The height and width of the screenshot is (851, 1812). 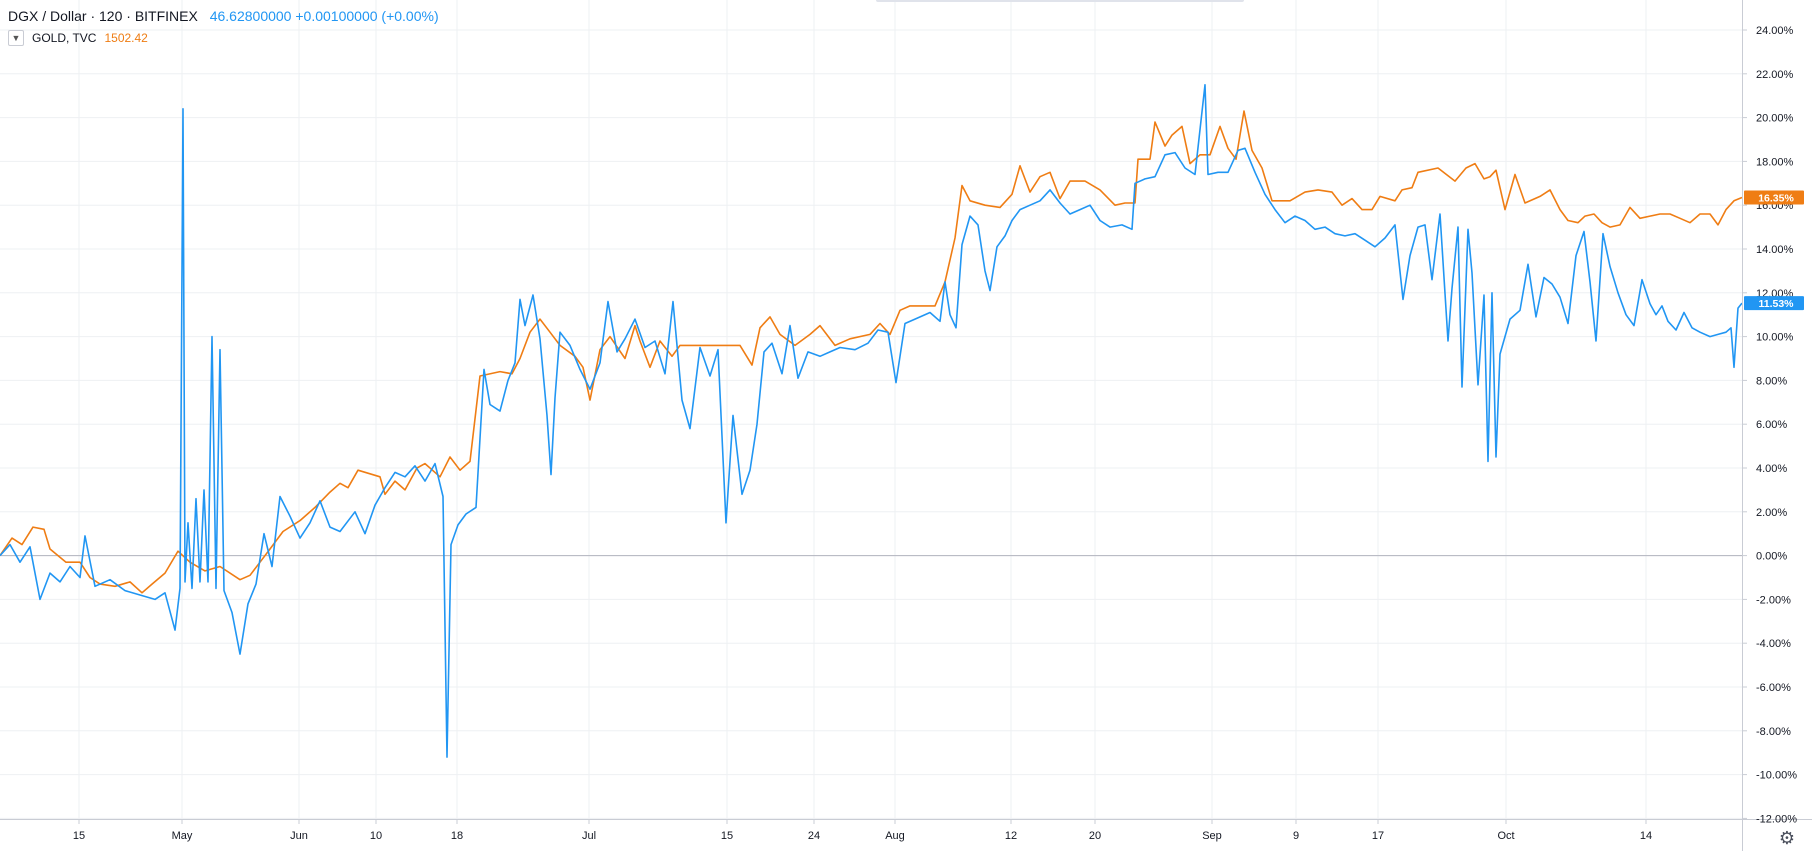 I want to click on y-tick-label: 18.00%, so click(x=1775, y=162).